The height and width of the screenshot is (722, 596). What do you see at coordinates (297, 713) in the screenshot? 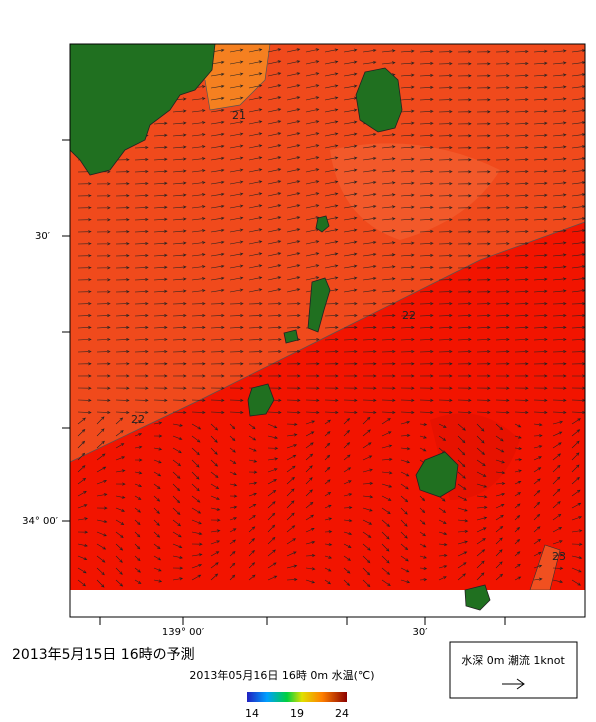
I see `colorbar-tick-label: 19` at bounding box center [297, 713].